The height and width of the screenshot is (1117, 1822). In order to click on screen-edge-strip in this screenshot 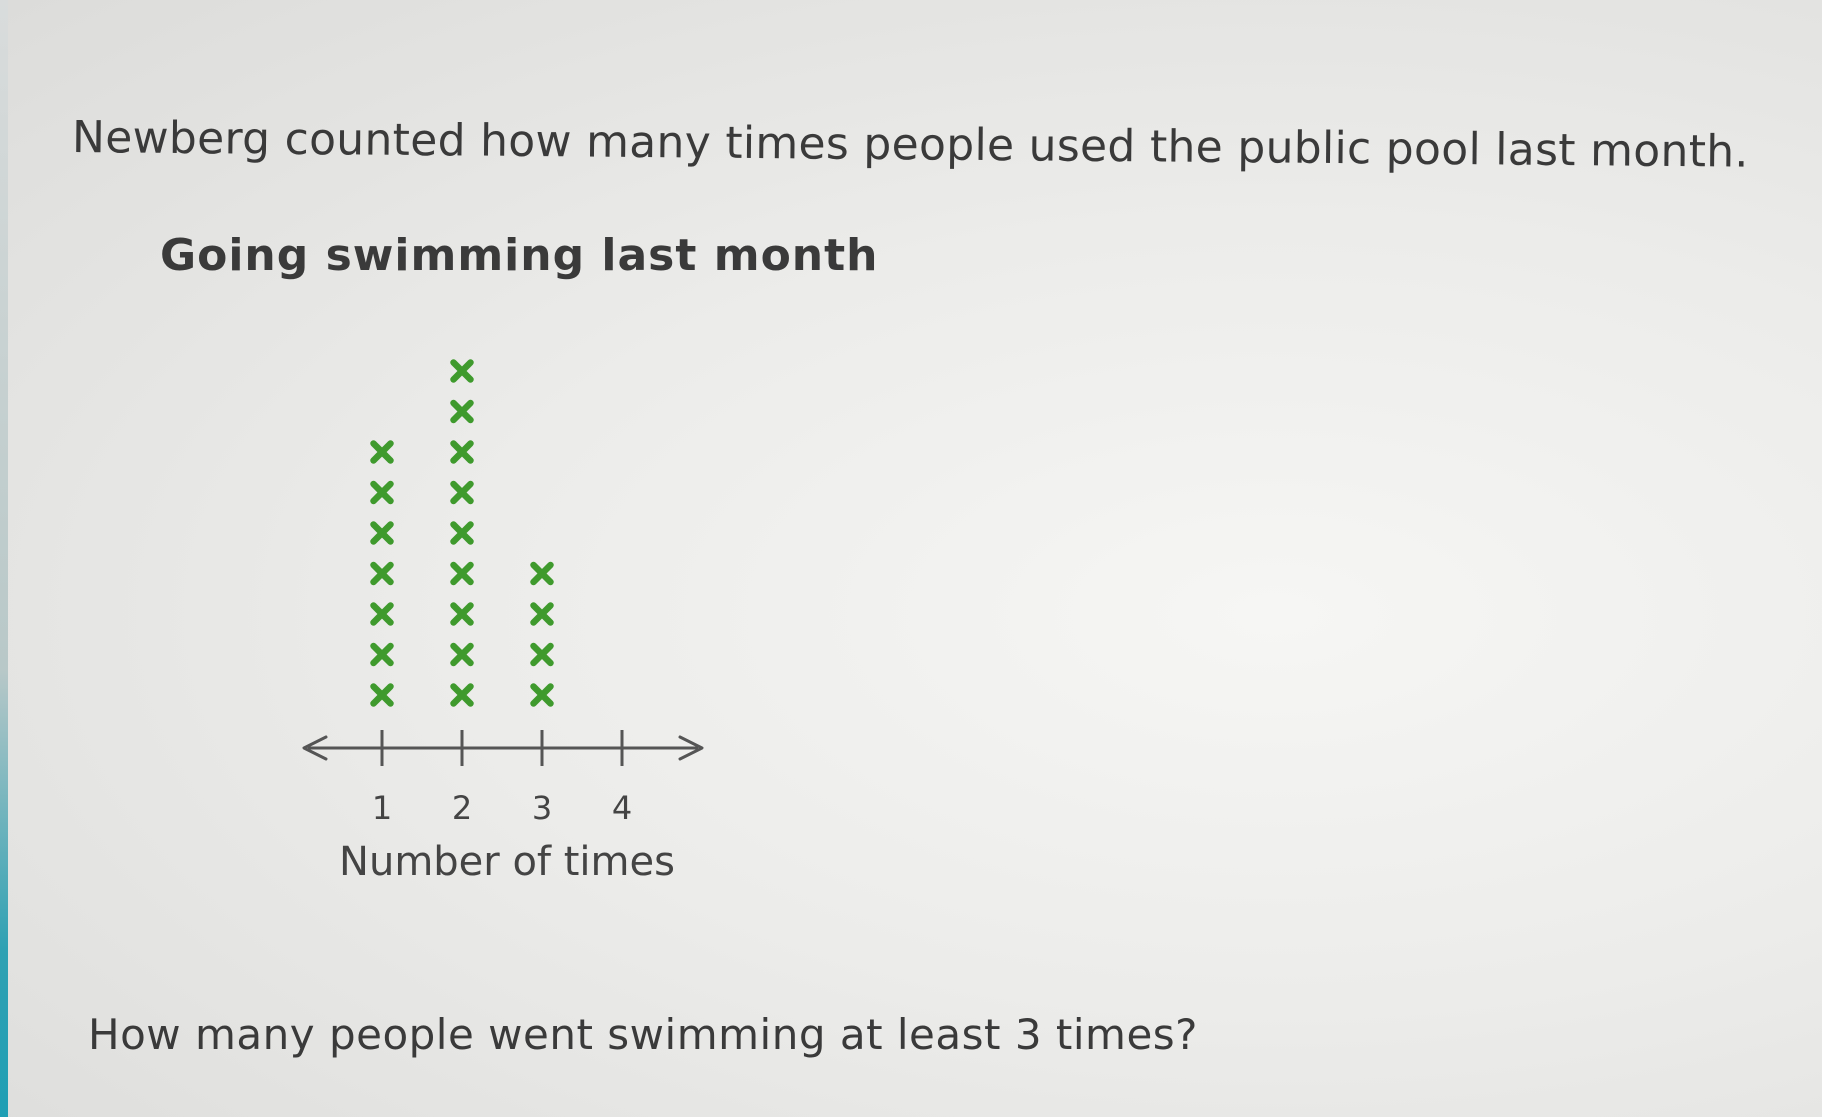, I will do `click(4, 558)`.